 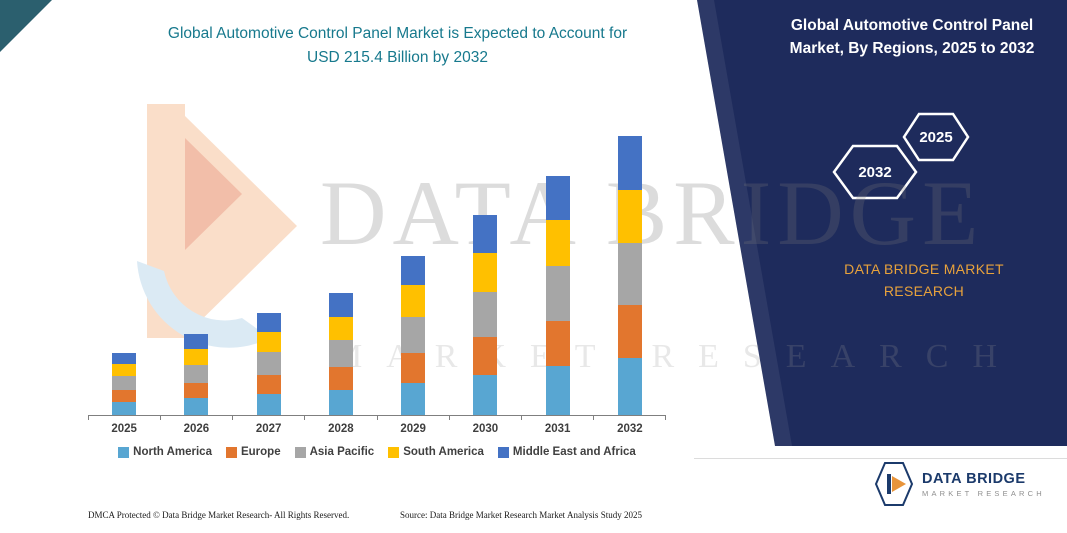 I want to click on legend-label: South America, so click(x=443, y=452).